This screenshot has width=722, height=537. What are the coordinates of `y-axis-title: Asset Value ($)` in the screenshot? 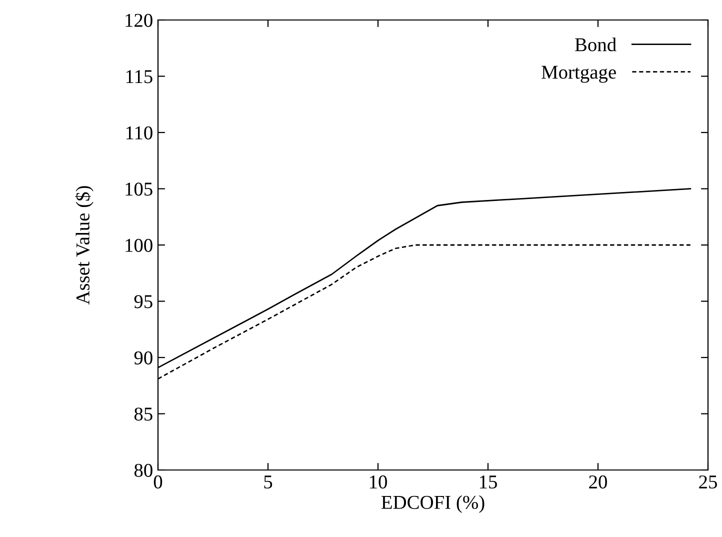 It's located at (84, 245).